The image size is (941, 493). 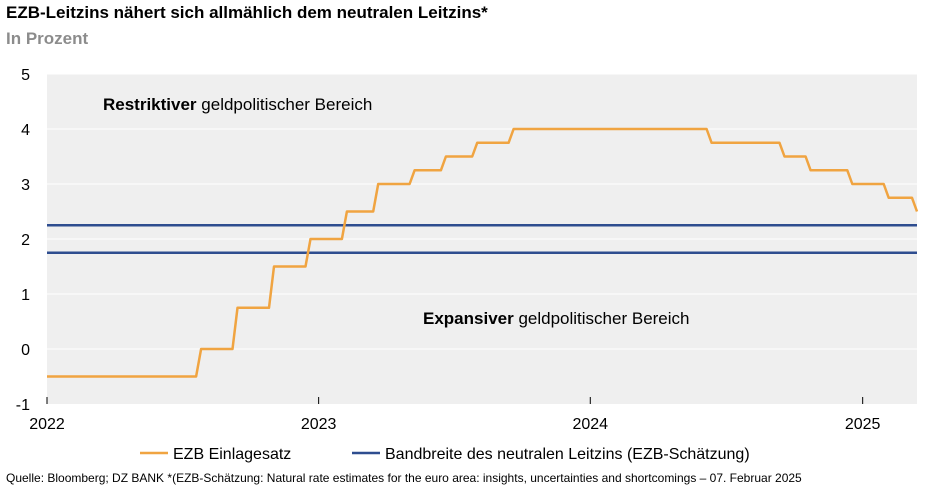 I want to click on x-tick-label: 2024, so click(x=590, y=424).